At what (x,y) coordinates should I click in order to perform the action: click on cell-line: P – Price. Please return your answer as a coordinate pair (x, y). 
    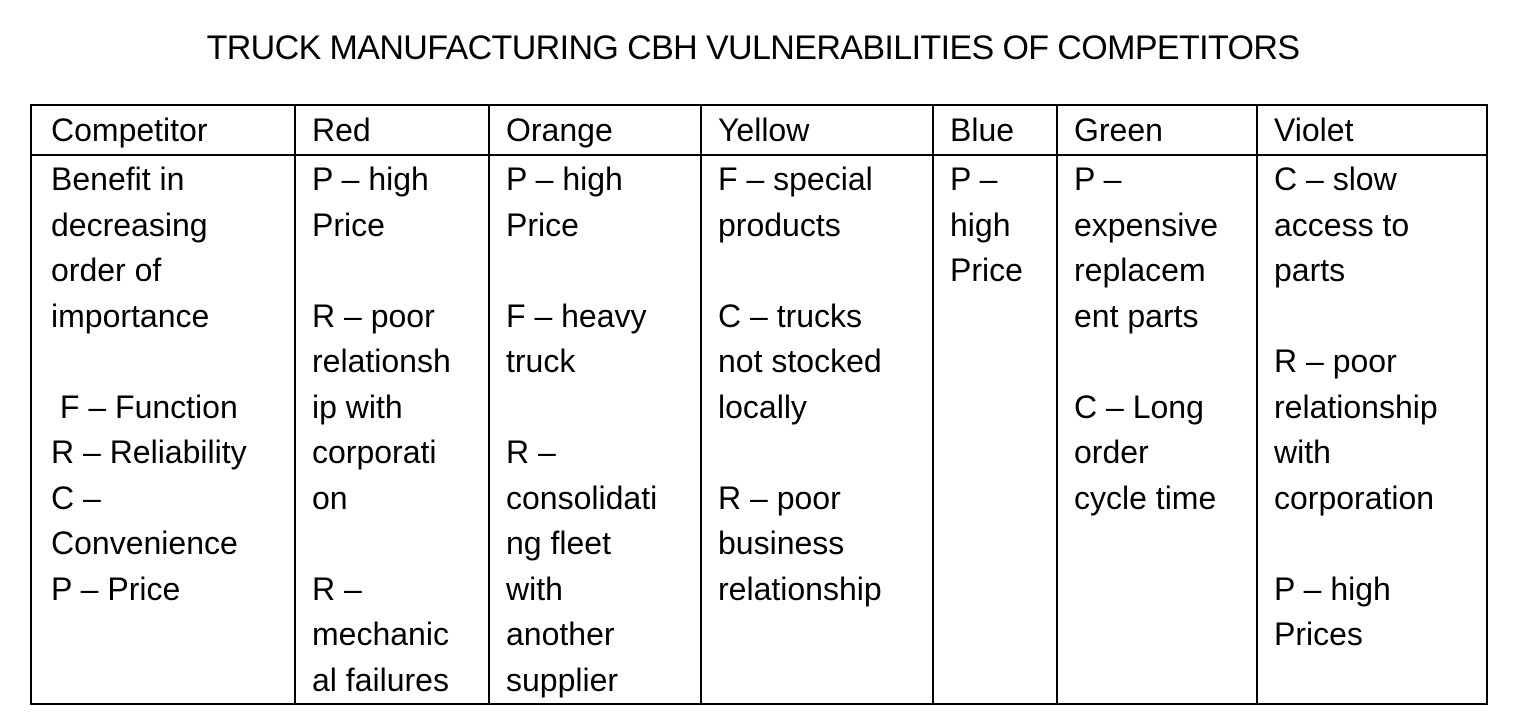
    Looking at the image, I should click on (116, 588).